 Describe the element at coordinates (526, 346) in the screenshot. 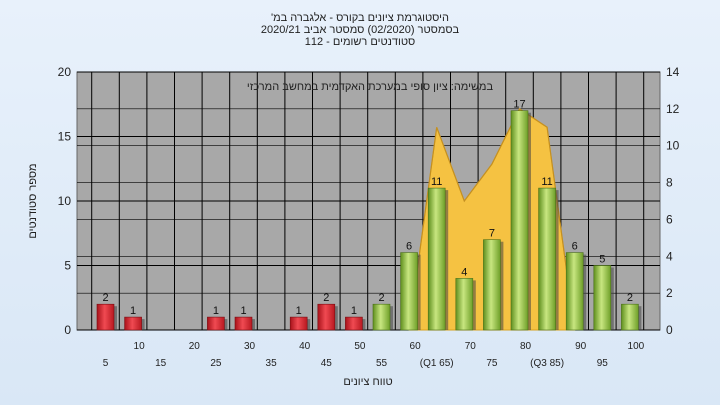

I see `x-axis-tick-label: 80` at that location.